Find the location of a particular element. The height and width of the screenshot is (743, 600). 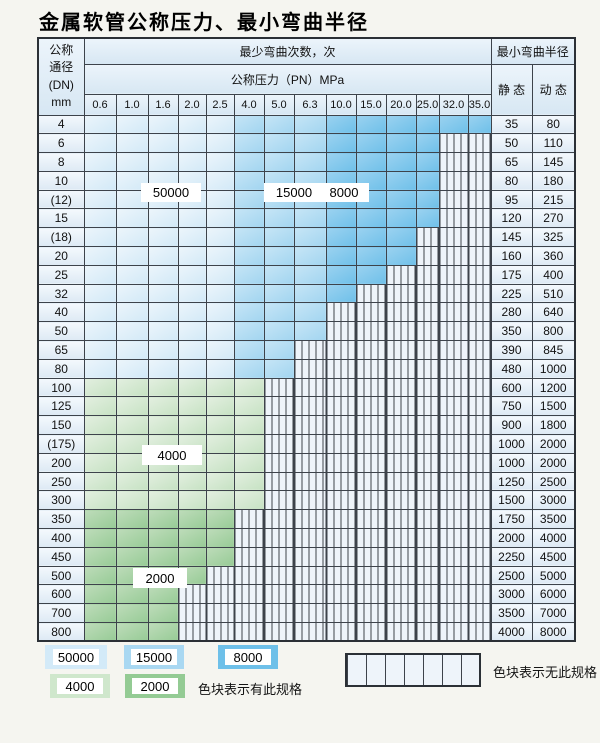

dynamic-radius-cell: 325 is located at coordinates (553, 237).